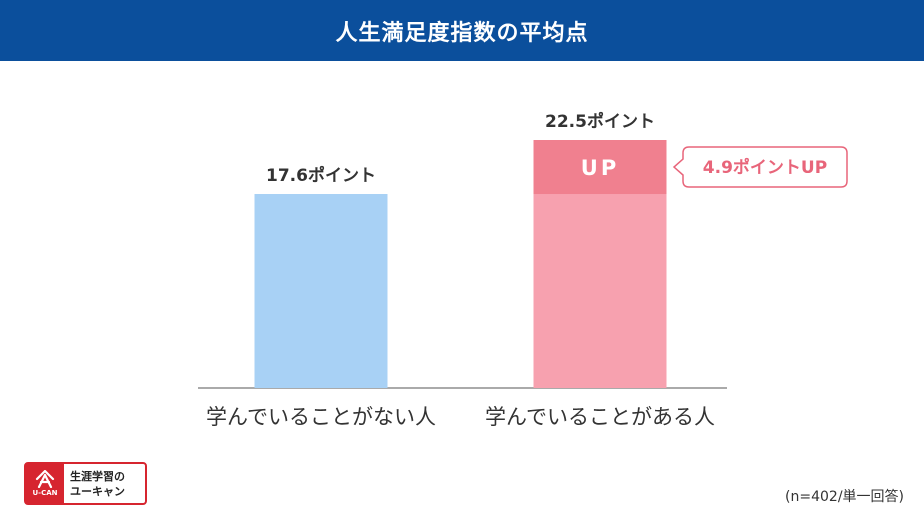 This screenshot has width=924, height=528. I want to click on up-segment, so click(600, 167).